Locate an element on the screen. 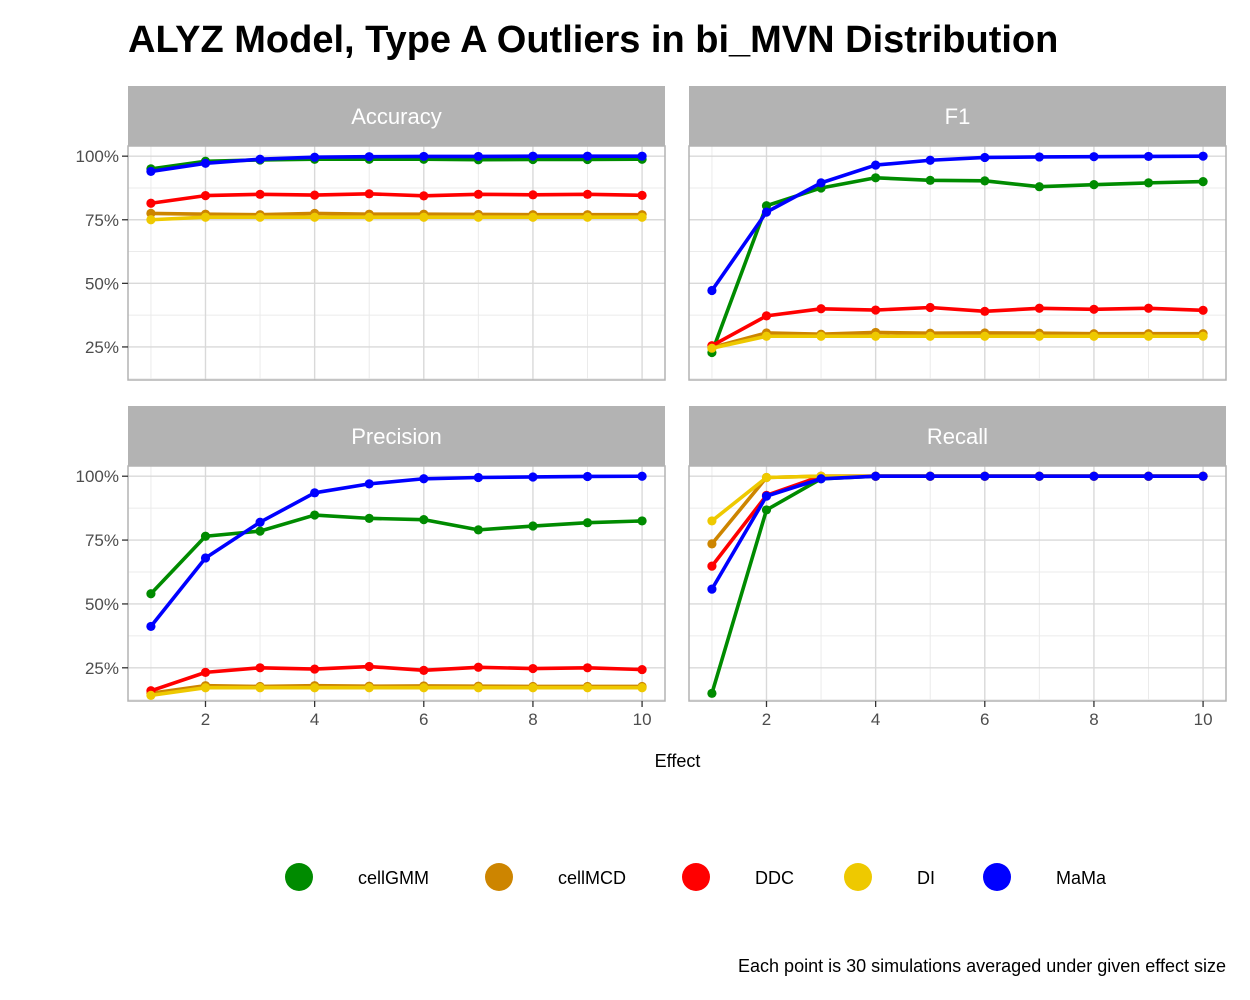 The image size is (1250, 1000). series-mama-recall is located at coordinates (957, 532).